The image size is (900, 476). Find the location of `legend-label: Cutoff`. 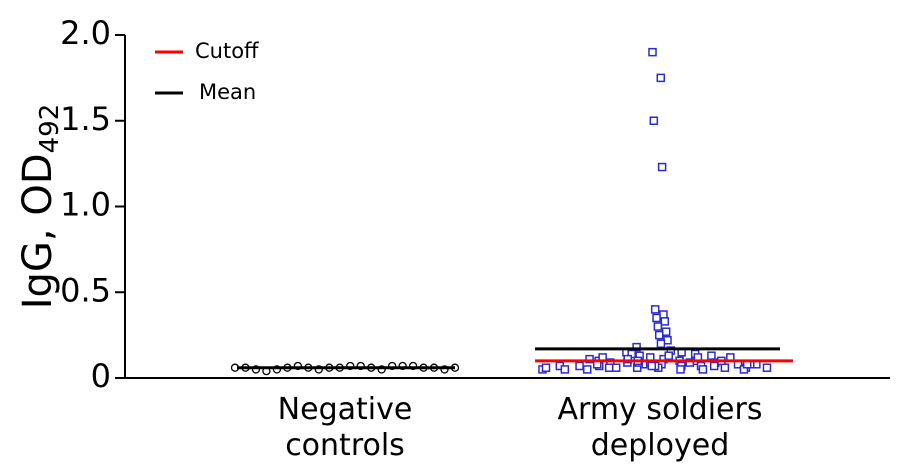

legend-label: Cutoff is located at coordinates (227, 51).